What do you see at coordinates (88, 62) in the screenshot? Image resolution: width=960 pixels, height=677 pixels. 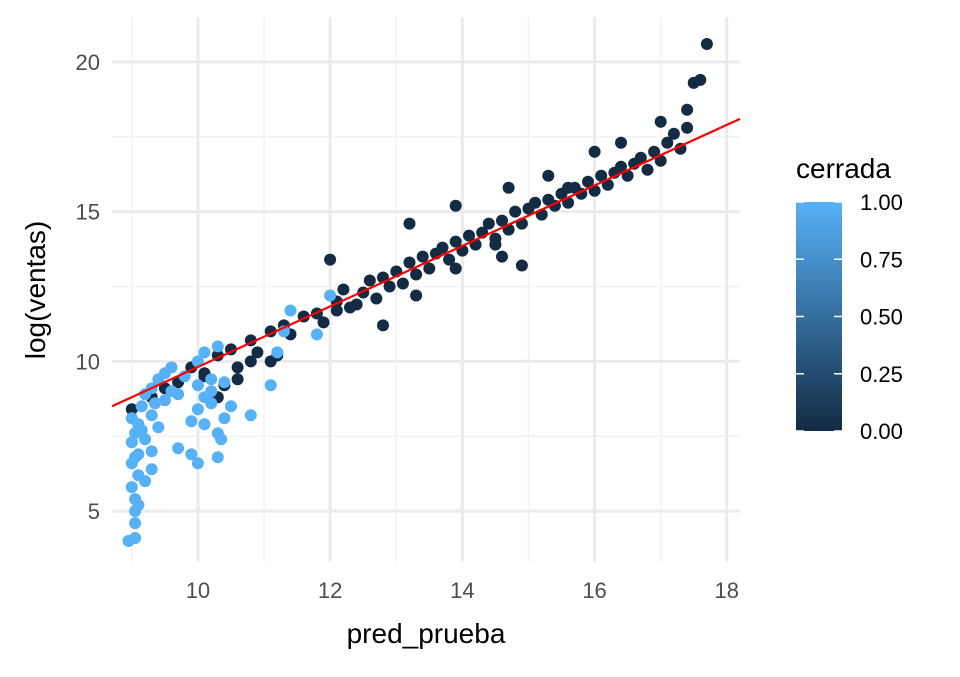 I see `y-tick-label: 20` at bounding box center [88, 62].